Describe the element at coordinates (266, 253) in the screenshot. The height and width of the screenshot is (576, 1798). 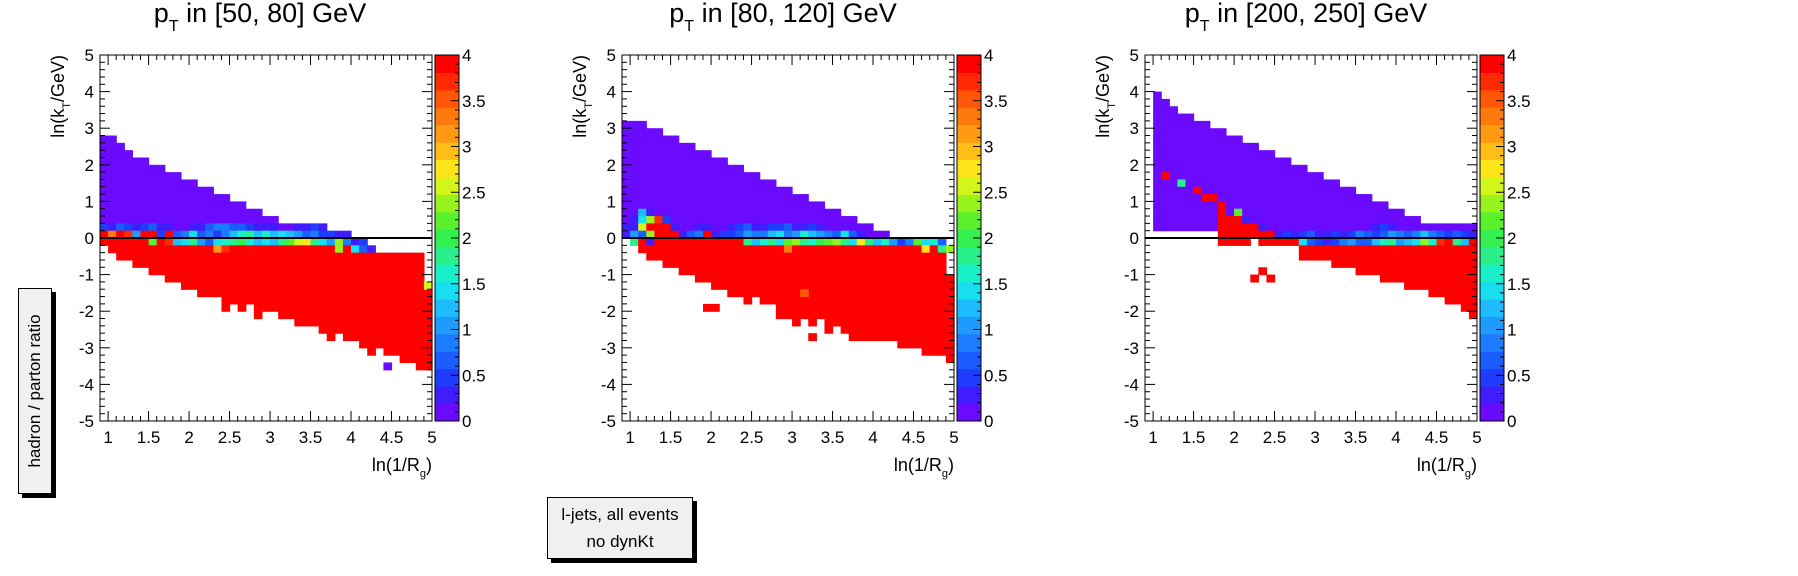
I see `heatmap-cells` at that location.